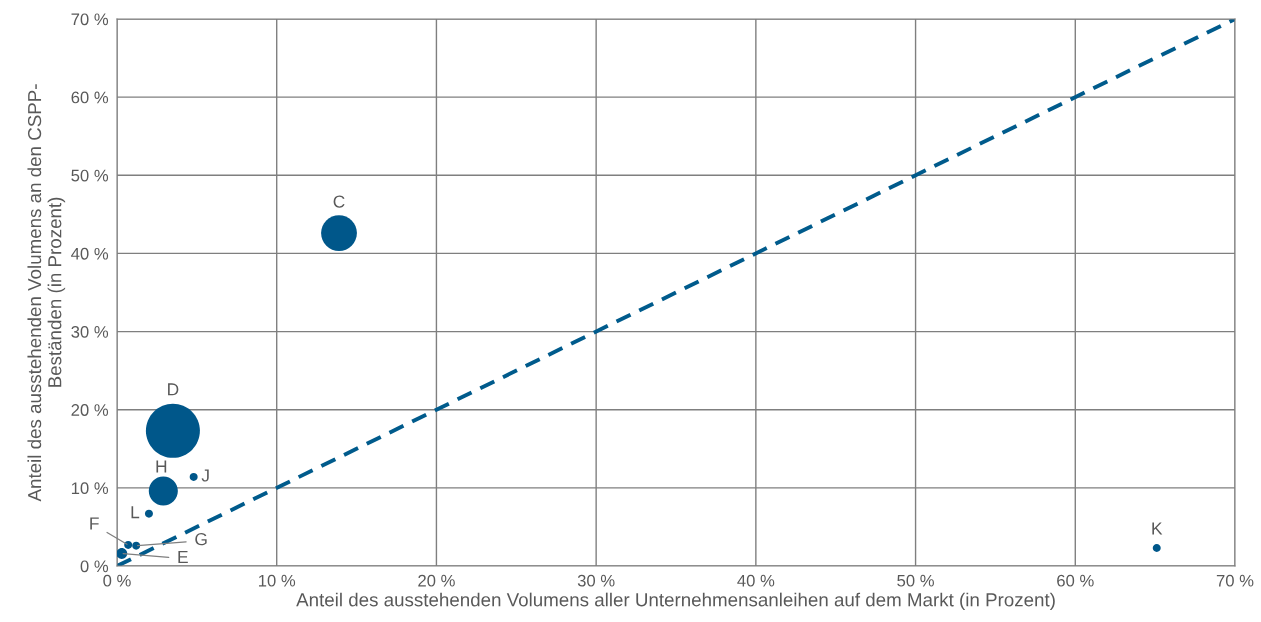 Image resolution: width=1261 pixels, height=622 pixels. Describe the element at coordinates (46, 293) in the screenshot. I see `y-axis-title: Anteil des ausstehenden Volumens an den CSPP- Beständen (in Prozent)` at that location.